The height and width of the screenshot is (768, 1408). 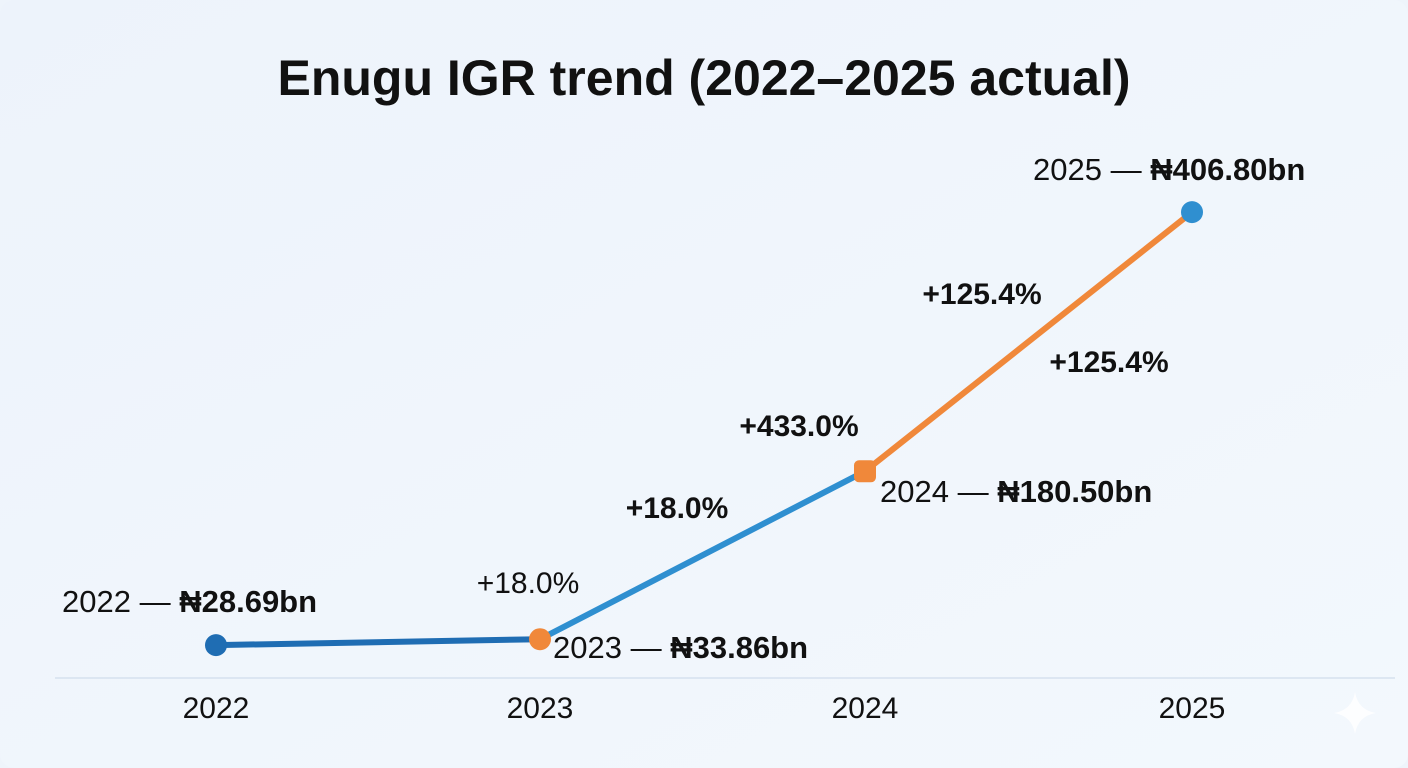 What do you see at coordinates (587, 647) in the screenshot?
I see `point-label-year: 2023` at bounding box center [587, 647].